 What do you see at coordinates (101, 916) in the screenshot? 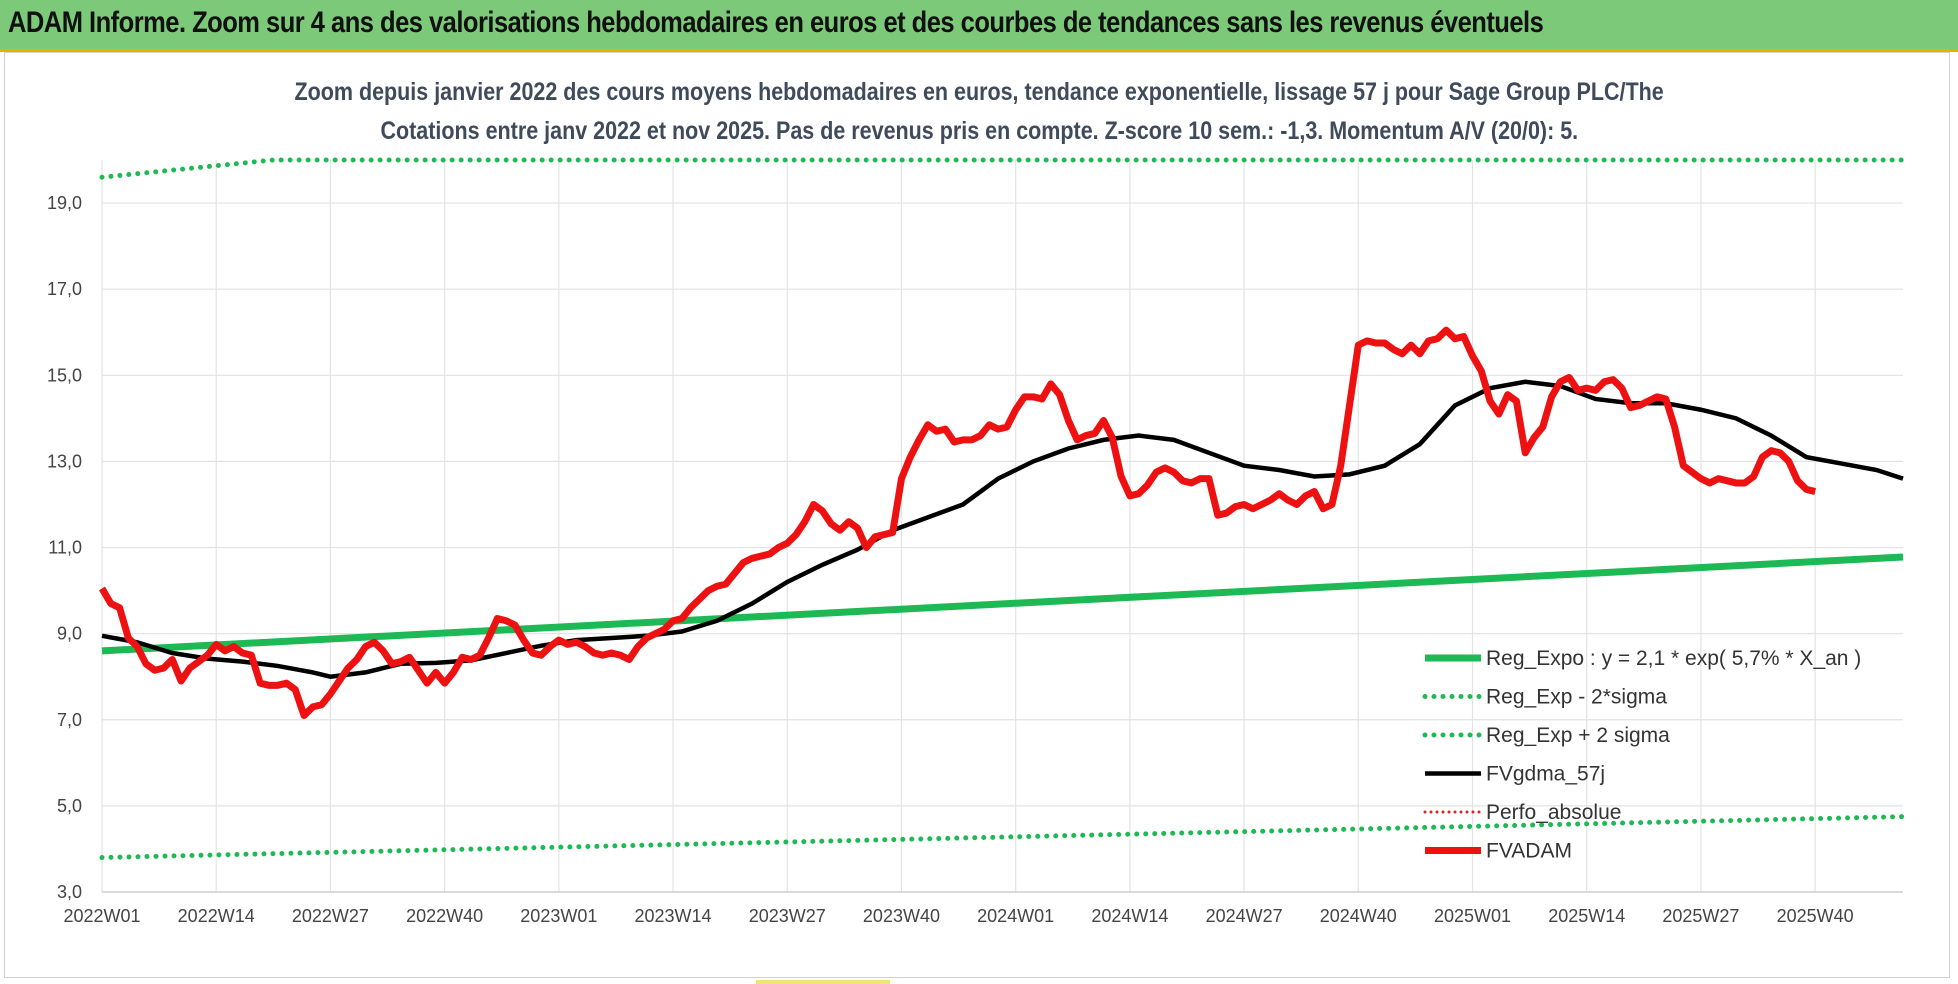
I see `x-tick-label: 2022W01` at bounding box center [101, 916].